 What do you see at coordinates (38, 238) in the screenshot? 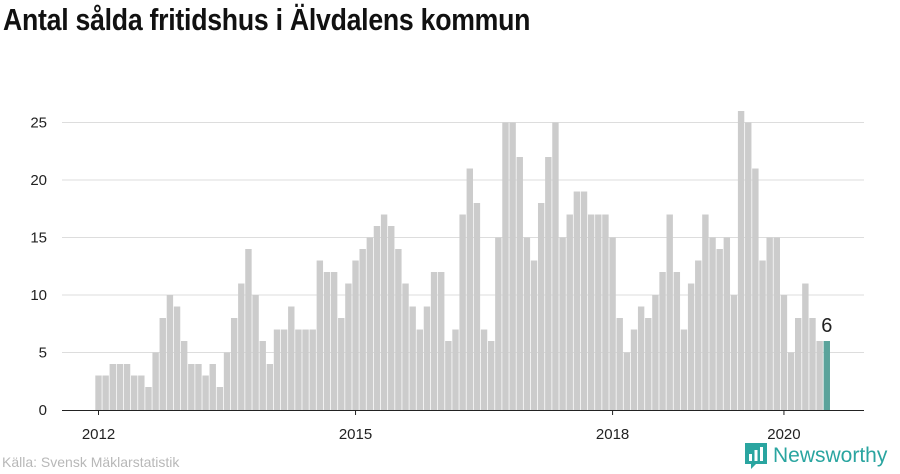
I see `y-tick-label: 15` at bounding box center [38, 238].